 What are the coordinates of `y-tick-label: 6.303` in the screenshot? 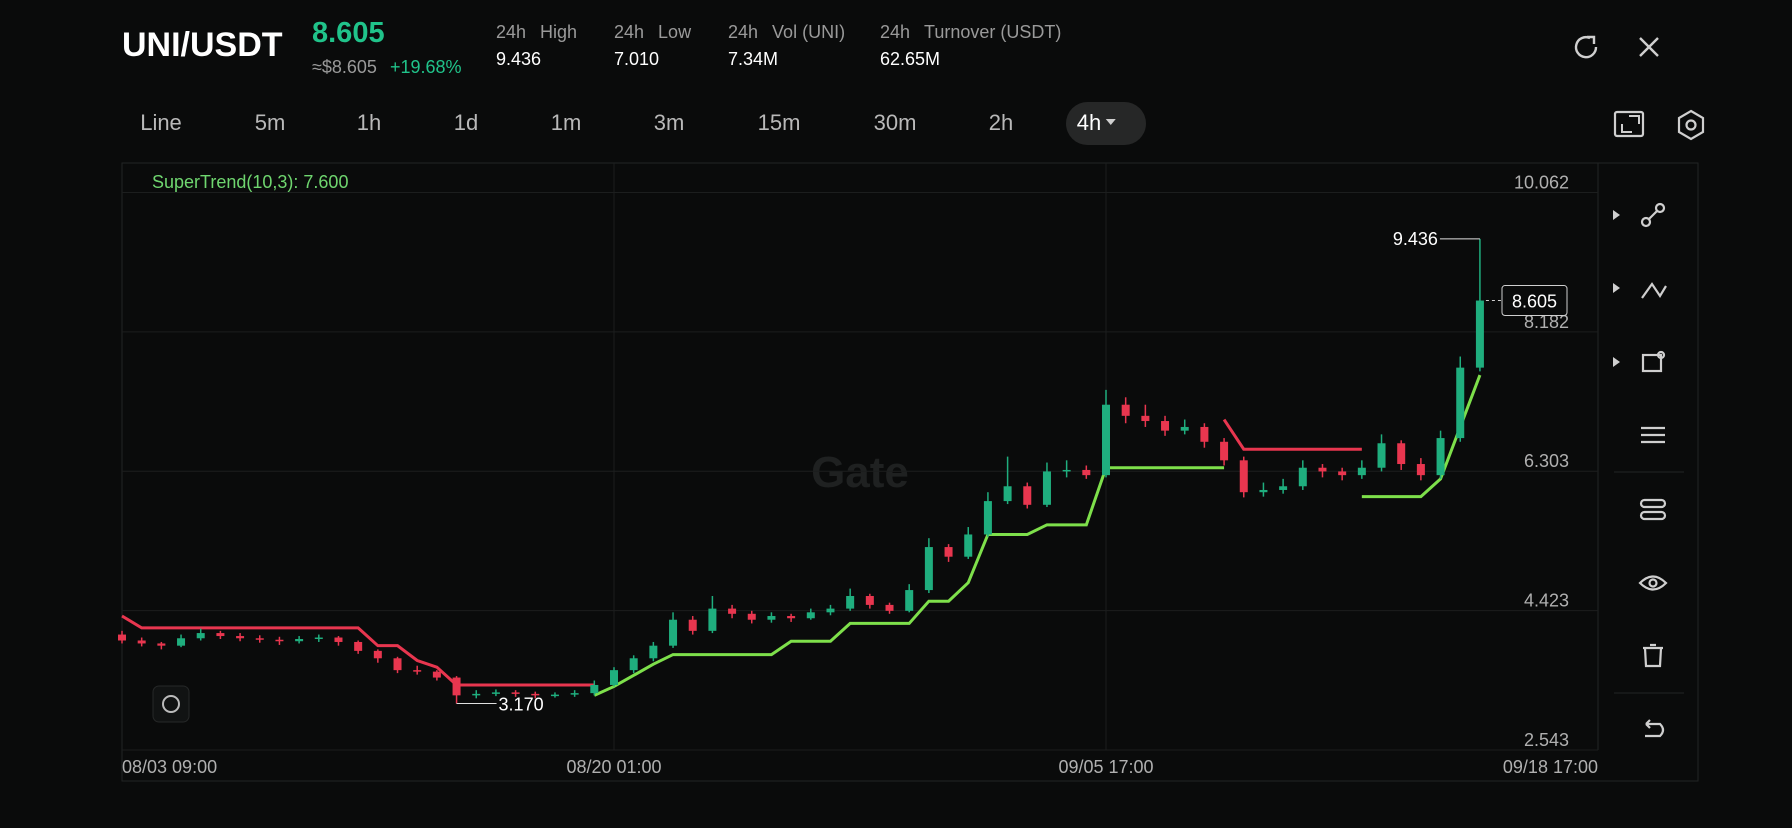 It's located at (1546, 461).